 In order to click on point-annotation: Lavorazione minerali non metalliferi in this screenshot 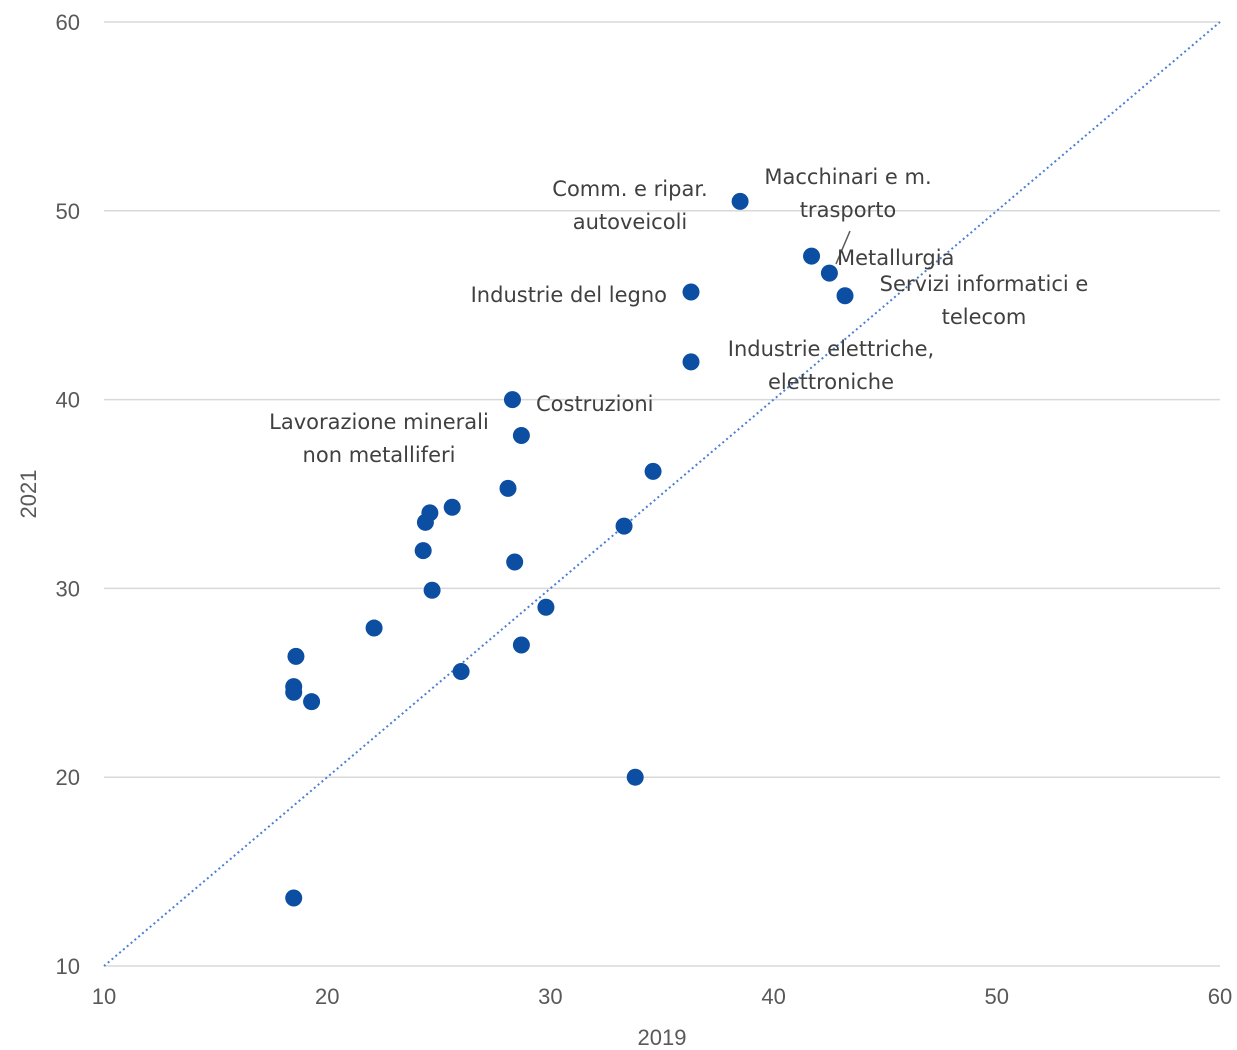, I will do `click(379, 438)`.